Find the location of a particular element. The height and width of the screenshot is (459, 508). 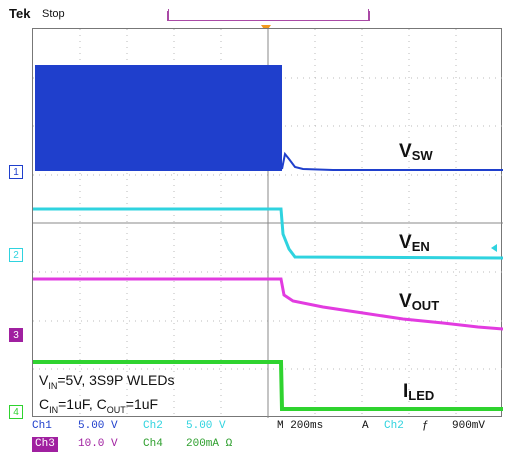

ch2-trace is located at coordinates (268, 233).